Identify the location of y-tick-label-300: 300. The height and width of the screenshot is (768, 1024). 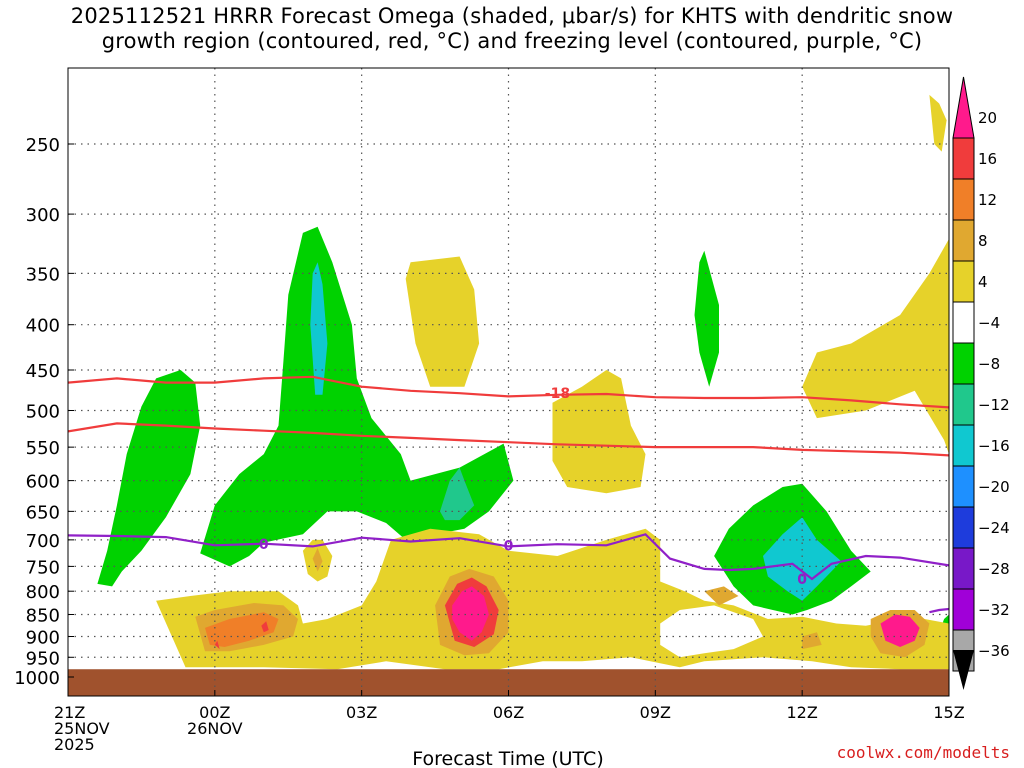
(43, 215).